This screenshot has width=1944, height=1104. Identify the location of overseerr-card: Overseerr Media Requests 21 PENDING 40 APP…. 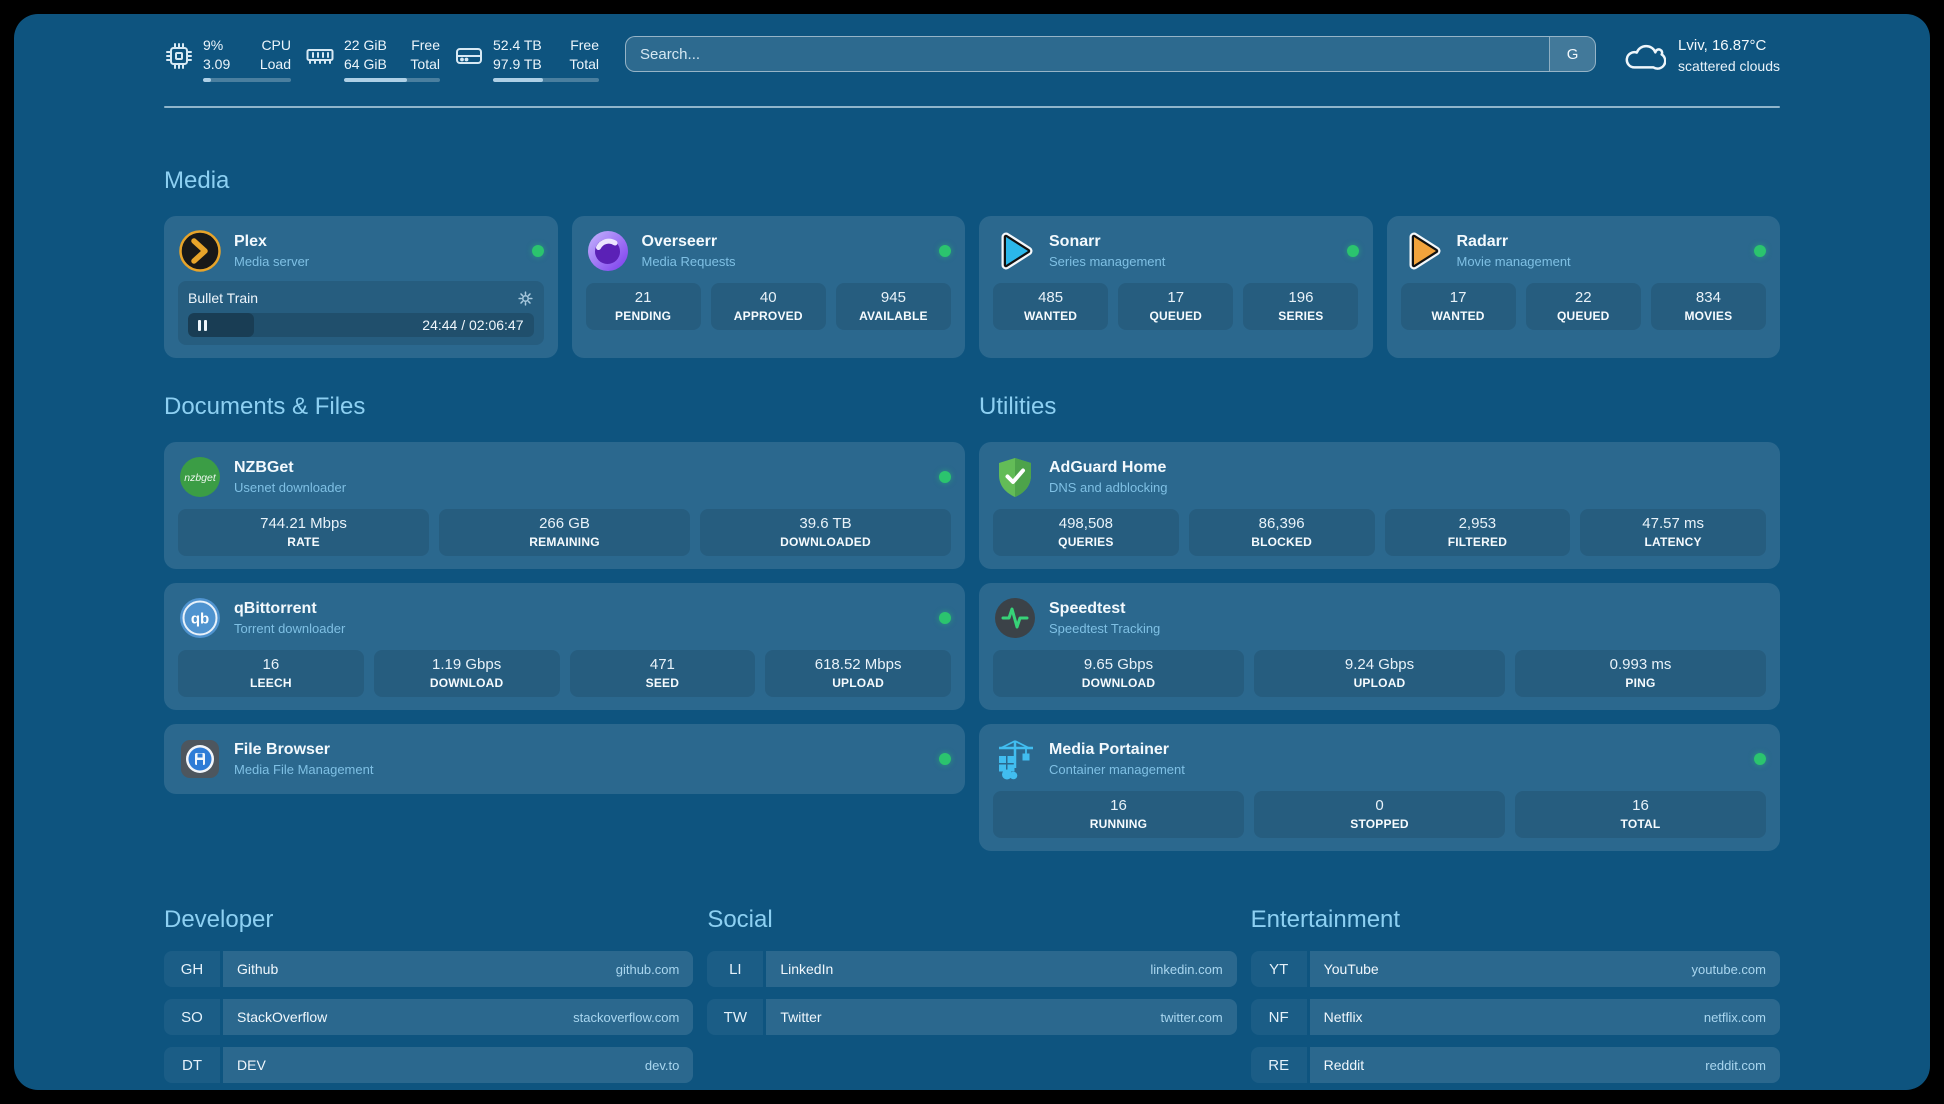
(768, 287).